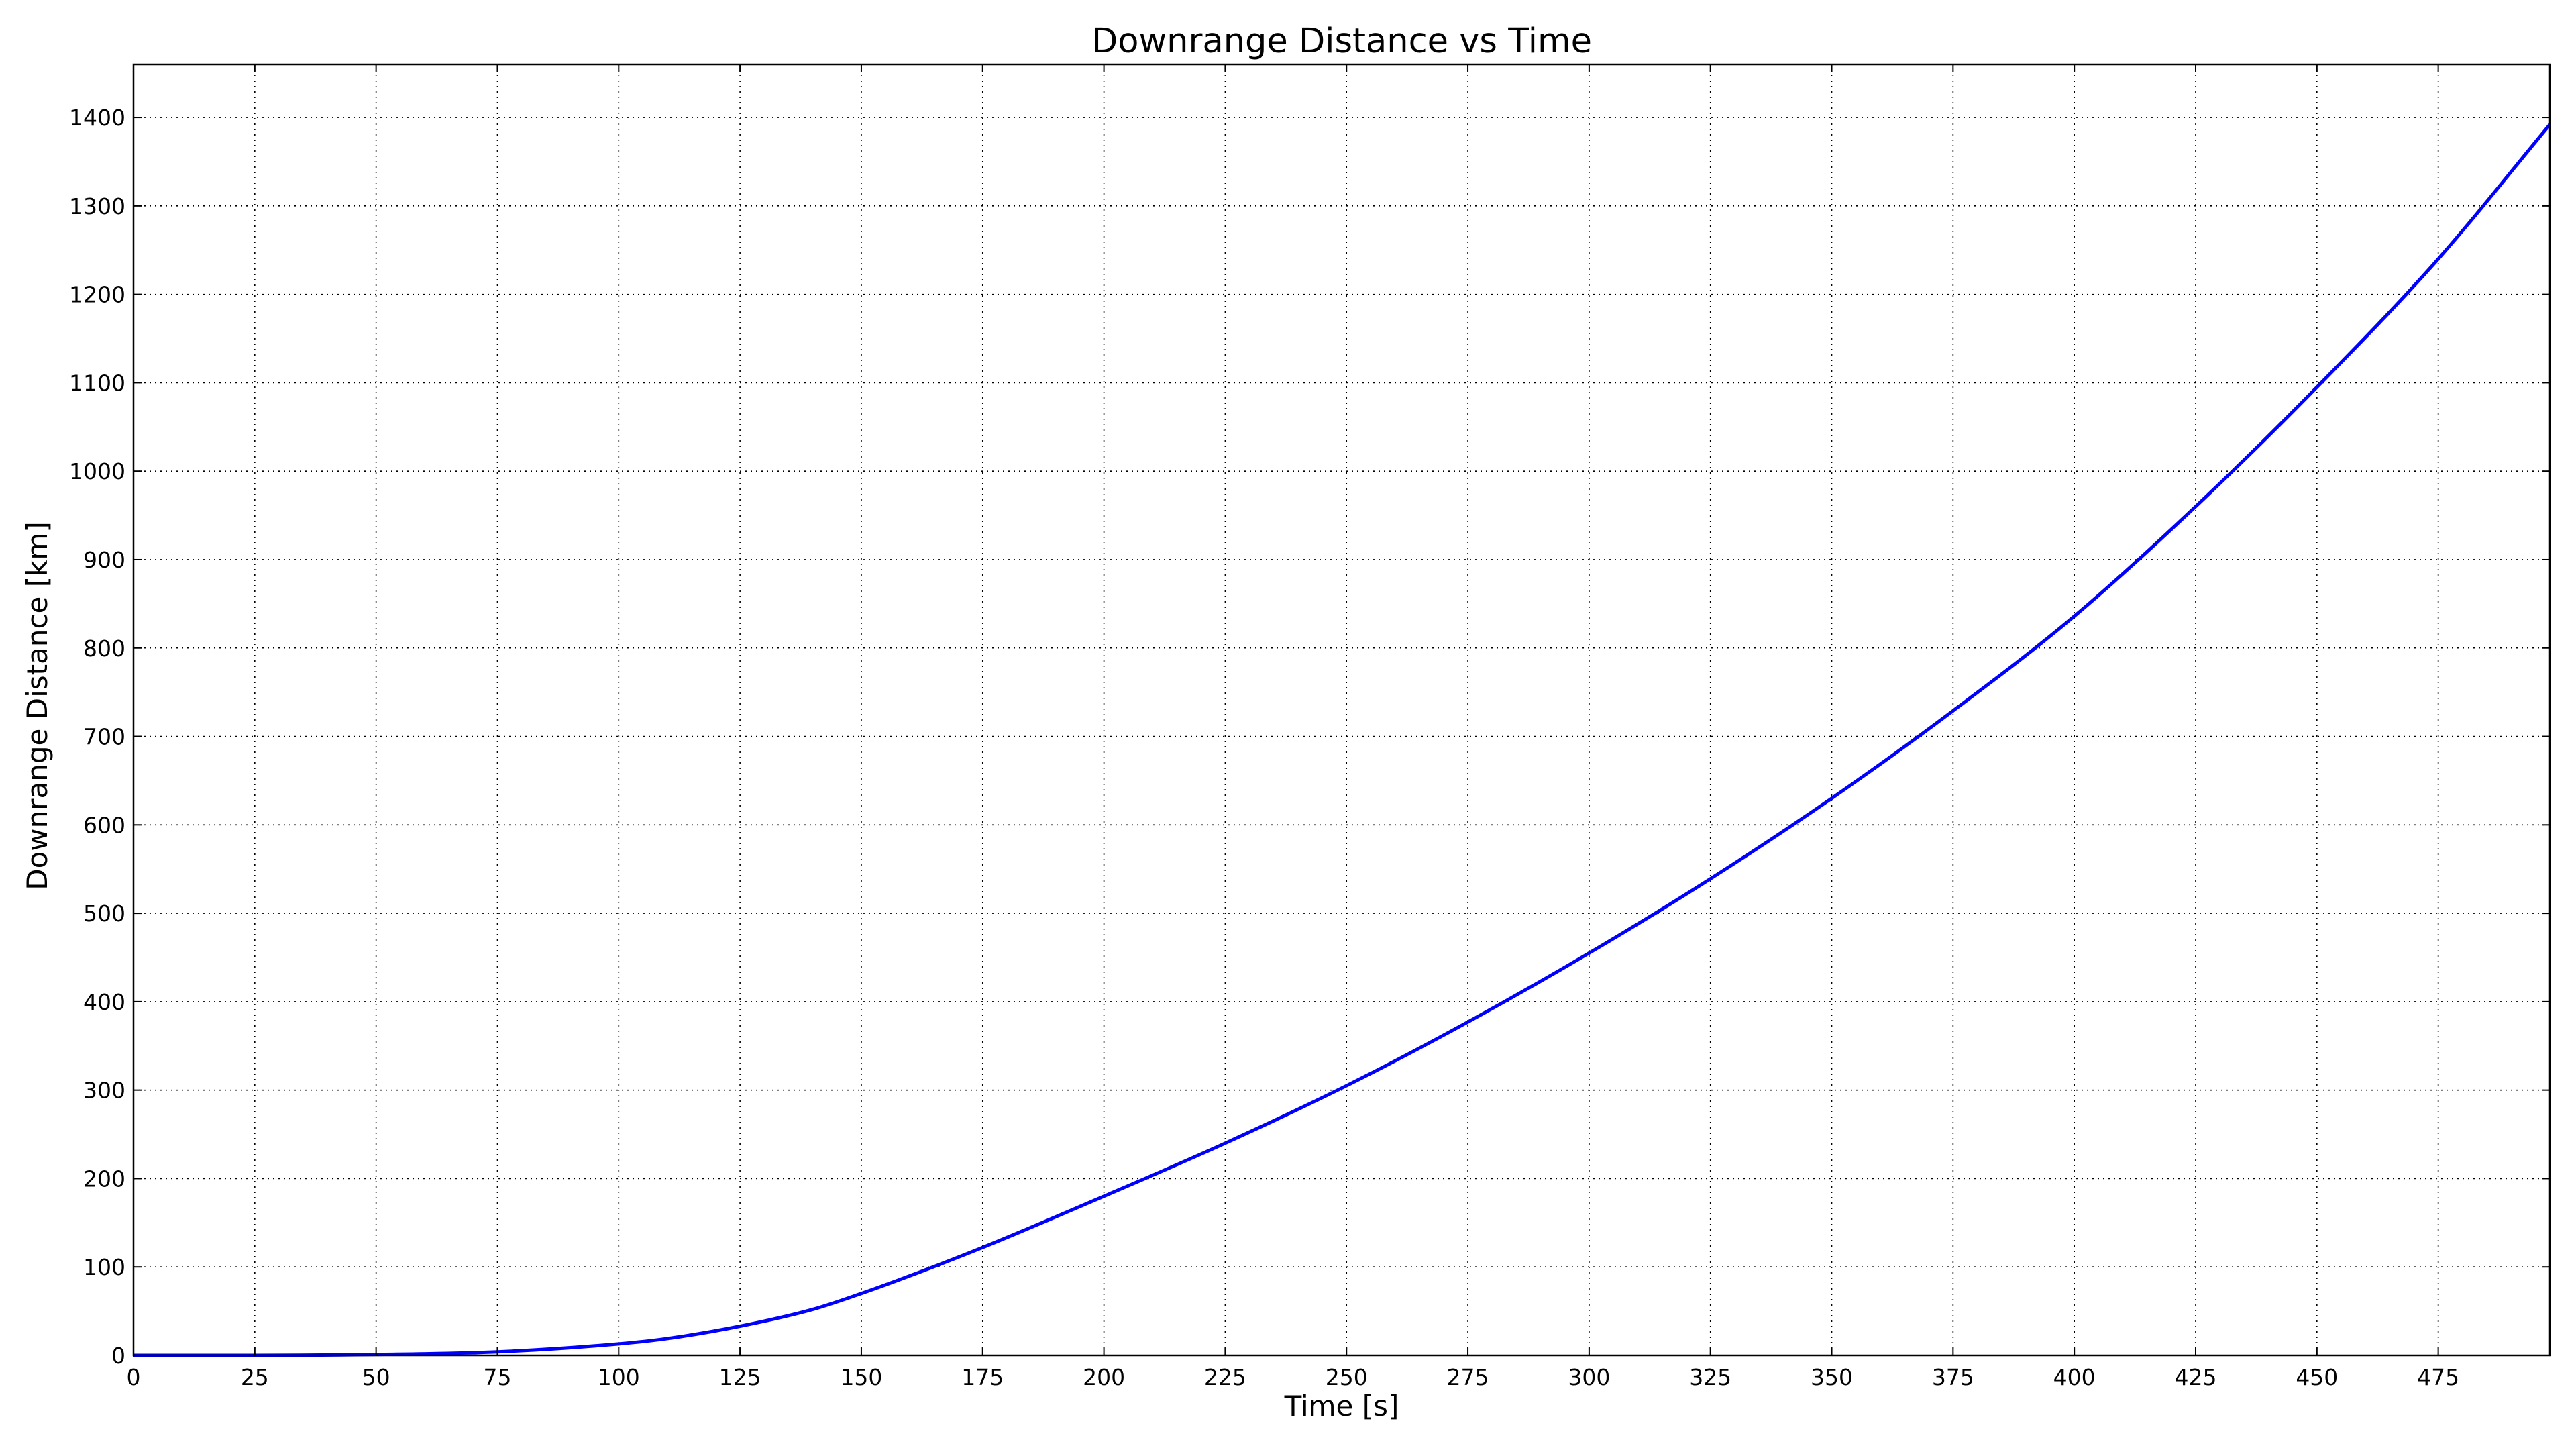 This screenshot has height=1452, width=2576. What do you see at coordinates (104, 1267) in the screenshot?
I see `y-tick-label: 100` at bounding box center [104, 1267].